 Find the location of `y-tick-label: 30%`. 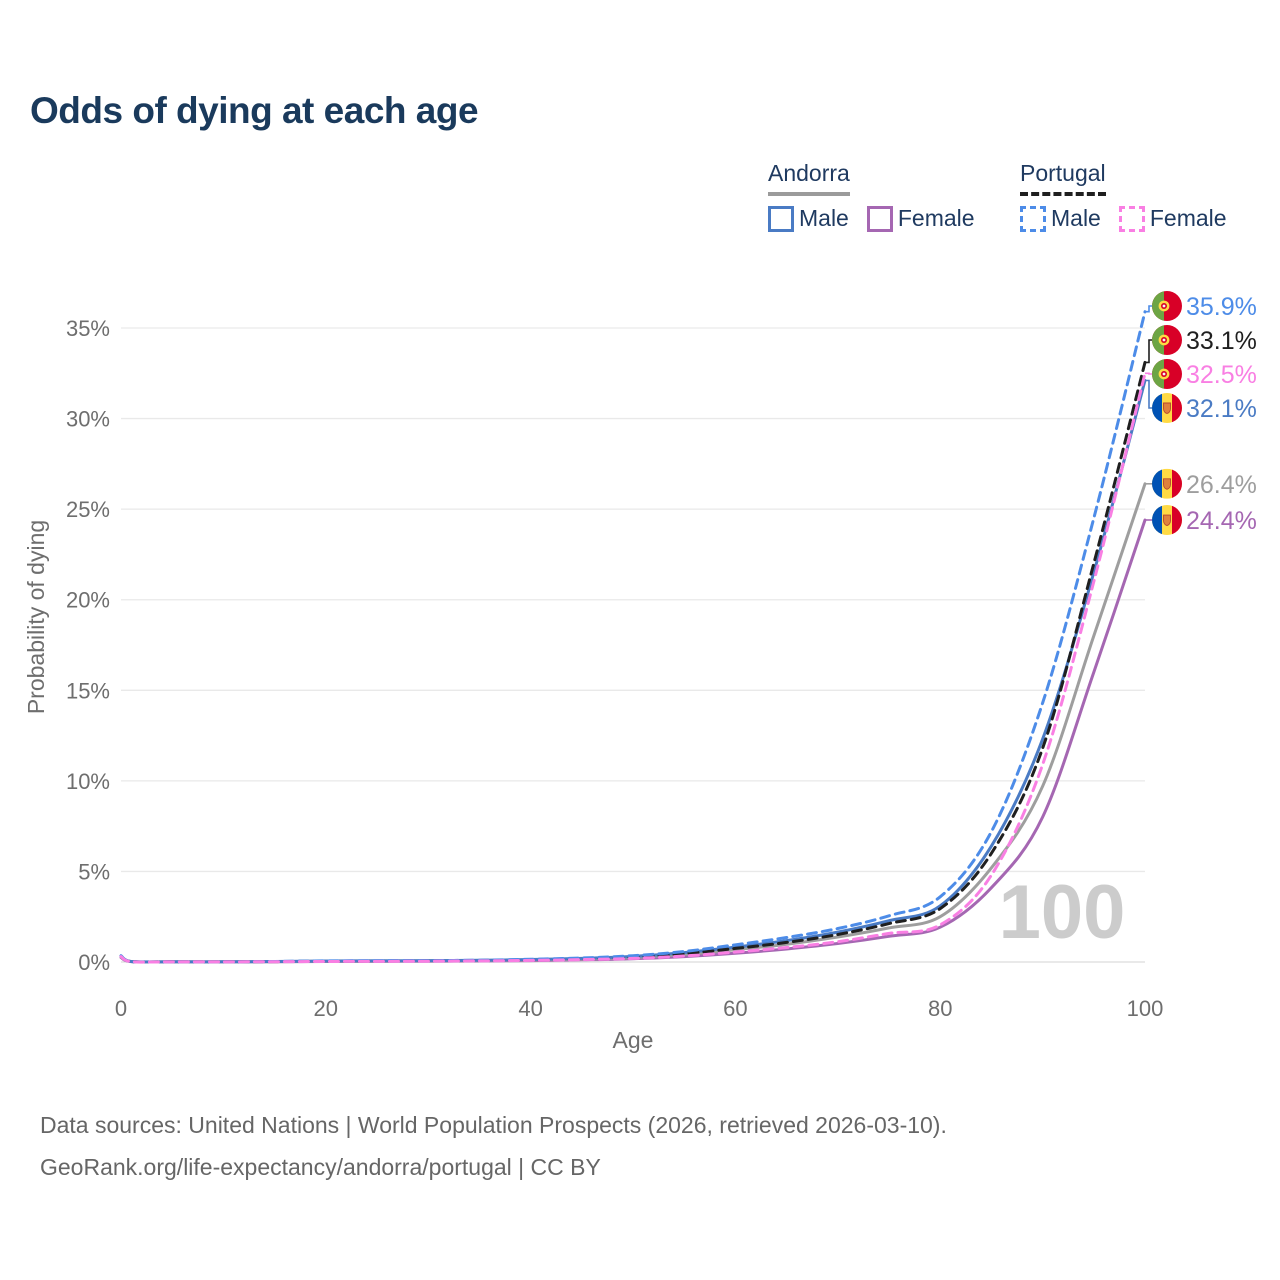

y-tick-label: 30% is located at coordinates (88, 419).